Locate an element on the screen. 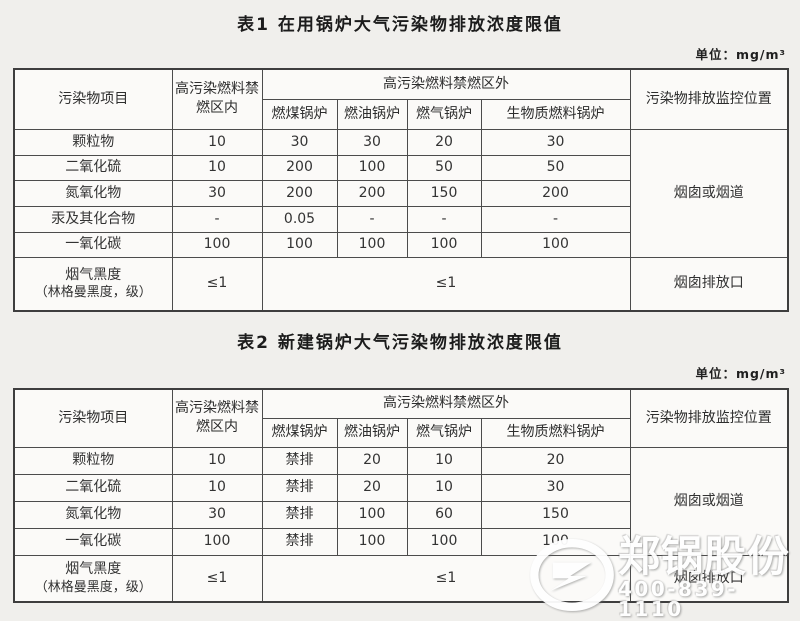 The height and width of the screenshot is (621, 800). pollutant-name: 汞及其化合物 is located at coordinates (93, 219).